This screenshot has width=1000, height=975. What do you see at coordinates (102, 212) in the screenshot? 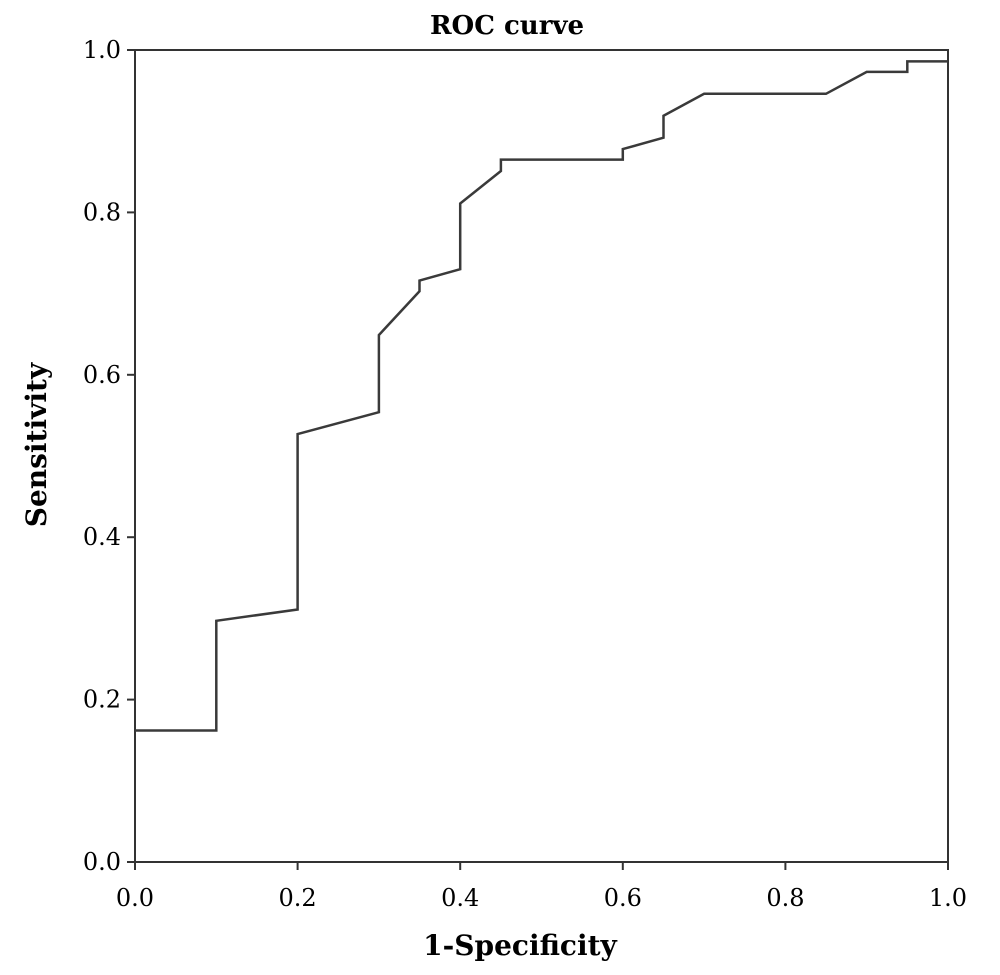
I see `y-tick-label: 0.8` at bounding box center [102, 212].